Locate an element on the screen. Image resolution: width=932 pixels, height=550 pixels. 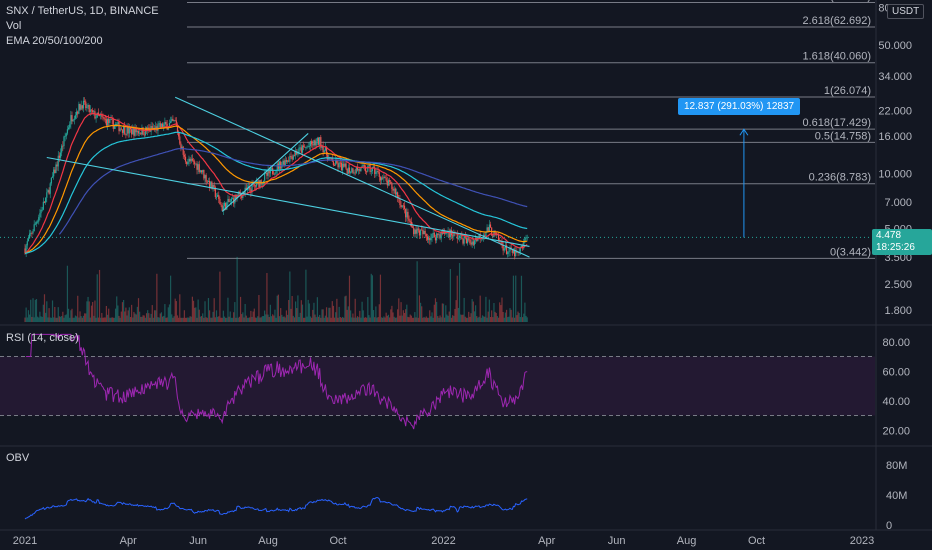
obv-legend: OBV is located at coordinates (18, 458).